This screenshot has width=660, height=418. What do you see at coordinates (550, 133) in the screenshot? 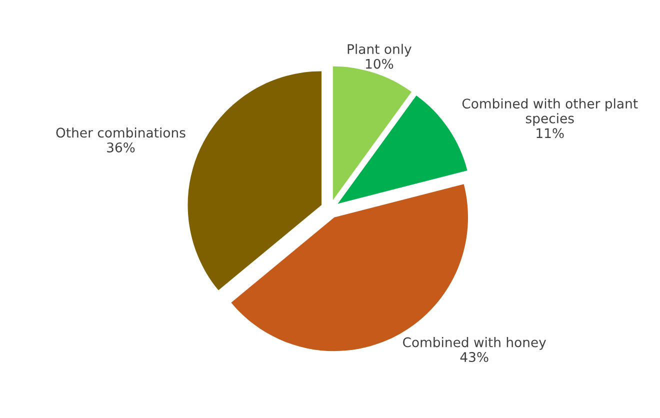
I see `data-label: 11%` at bounding box center [550, 133].